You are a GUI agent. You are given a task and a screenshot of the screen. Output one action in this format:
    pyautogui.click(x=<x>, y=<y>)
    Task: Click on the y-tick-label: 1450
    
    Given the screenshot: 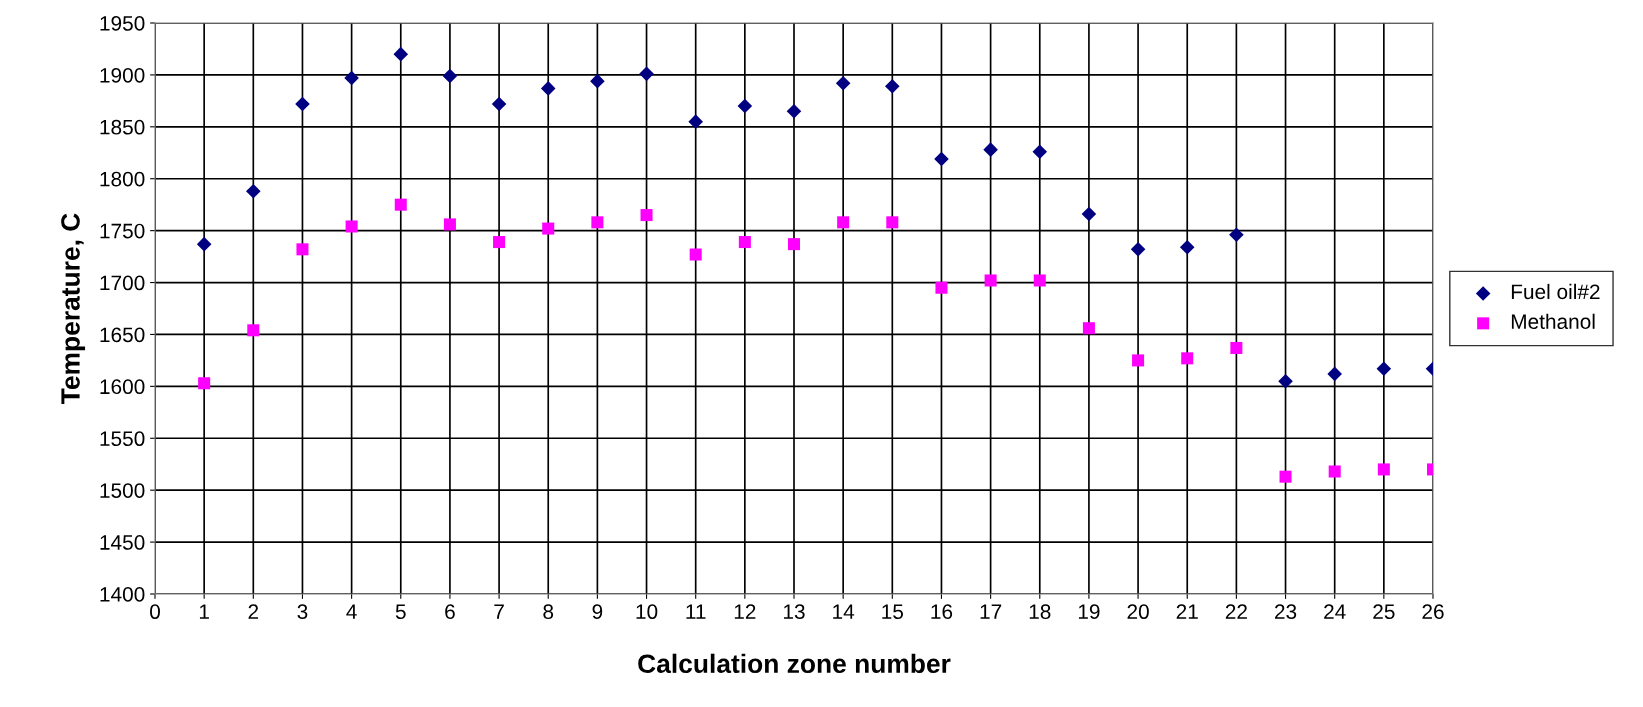 What is the action you would take?
    pyautogui.click(x=122, y=542)
    